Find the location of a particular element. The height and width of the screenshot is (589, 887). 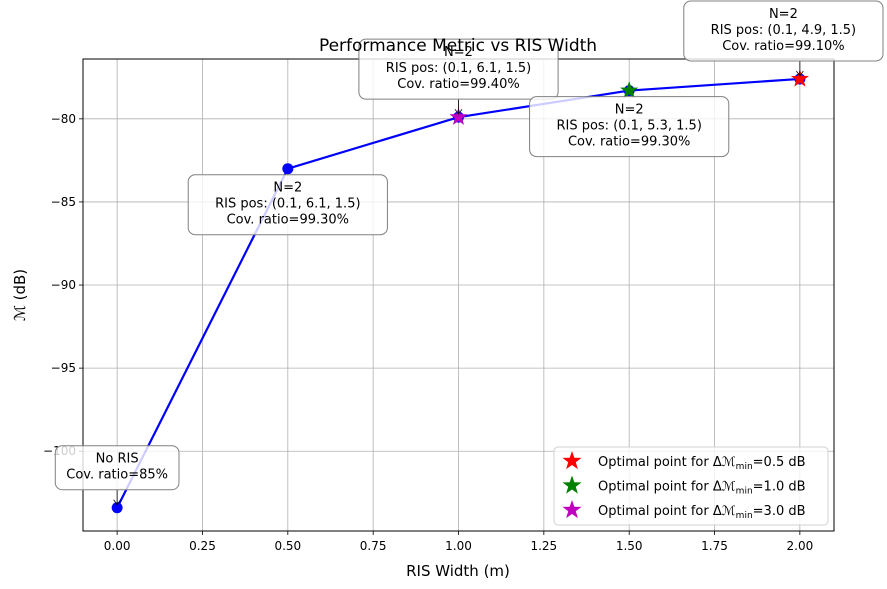

annotation-text-line: Cov. ratio=85% is located at coordinates (117, 475).